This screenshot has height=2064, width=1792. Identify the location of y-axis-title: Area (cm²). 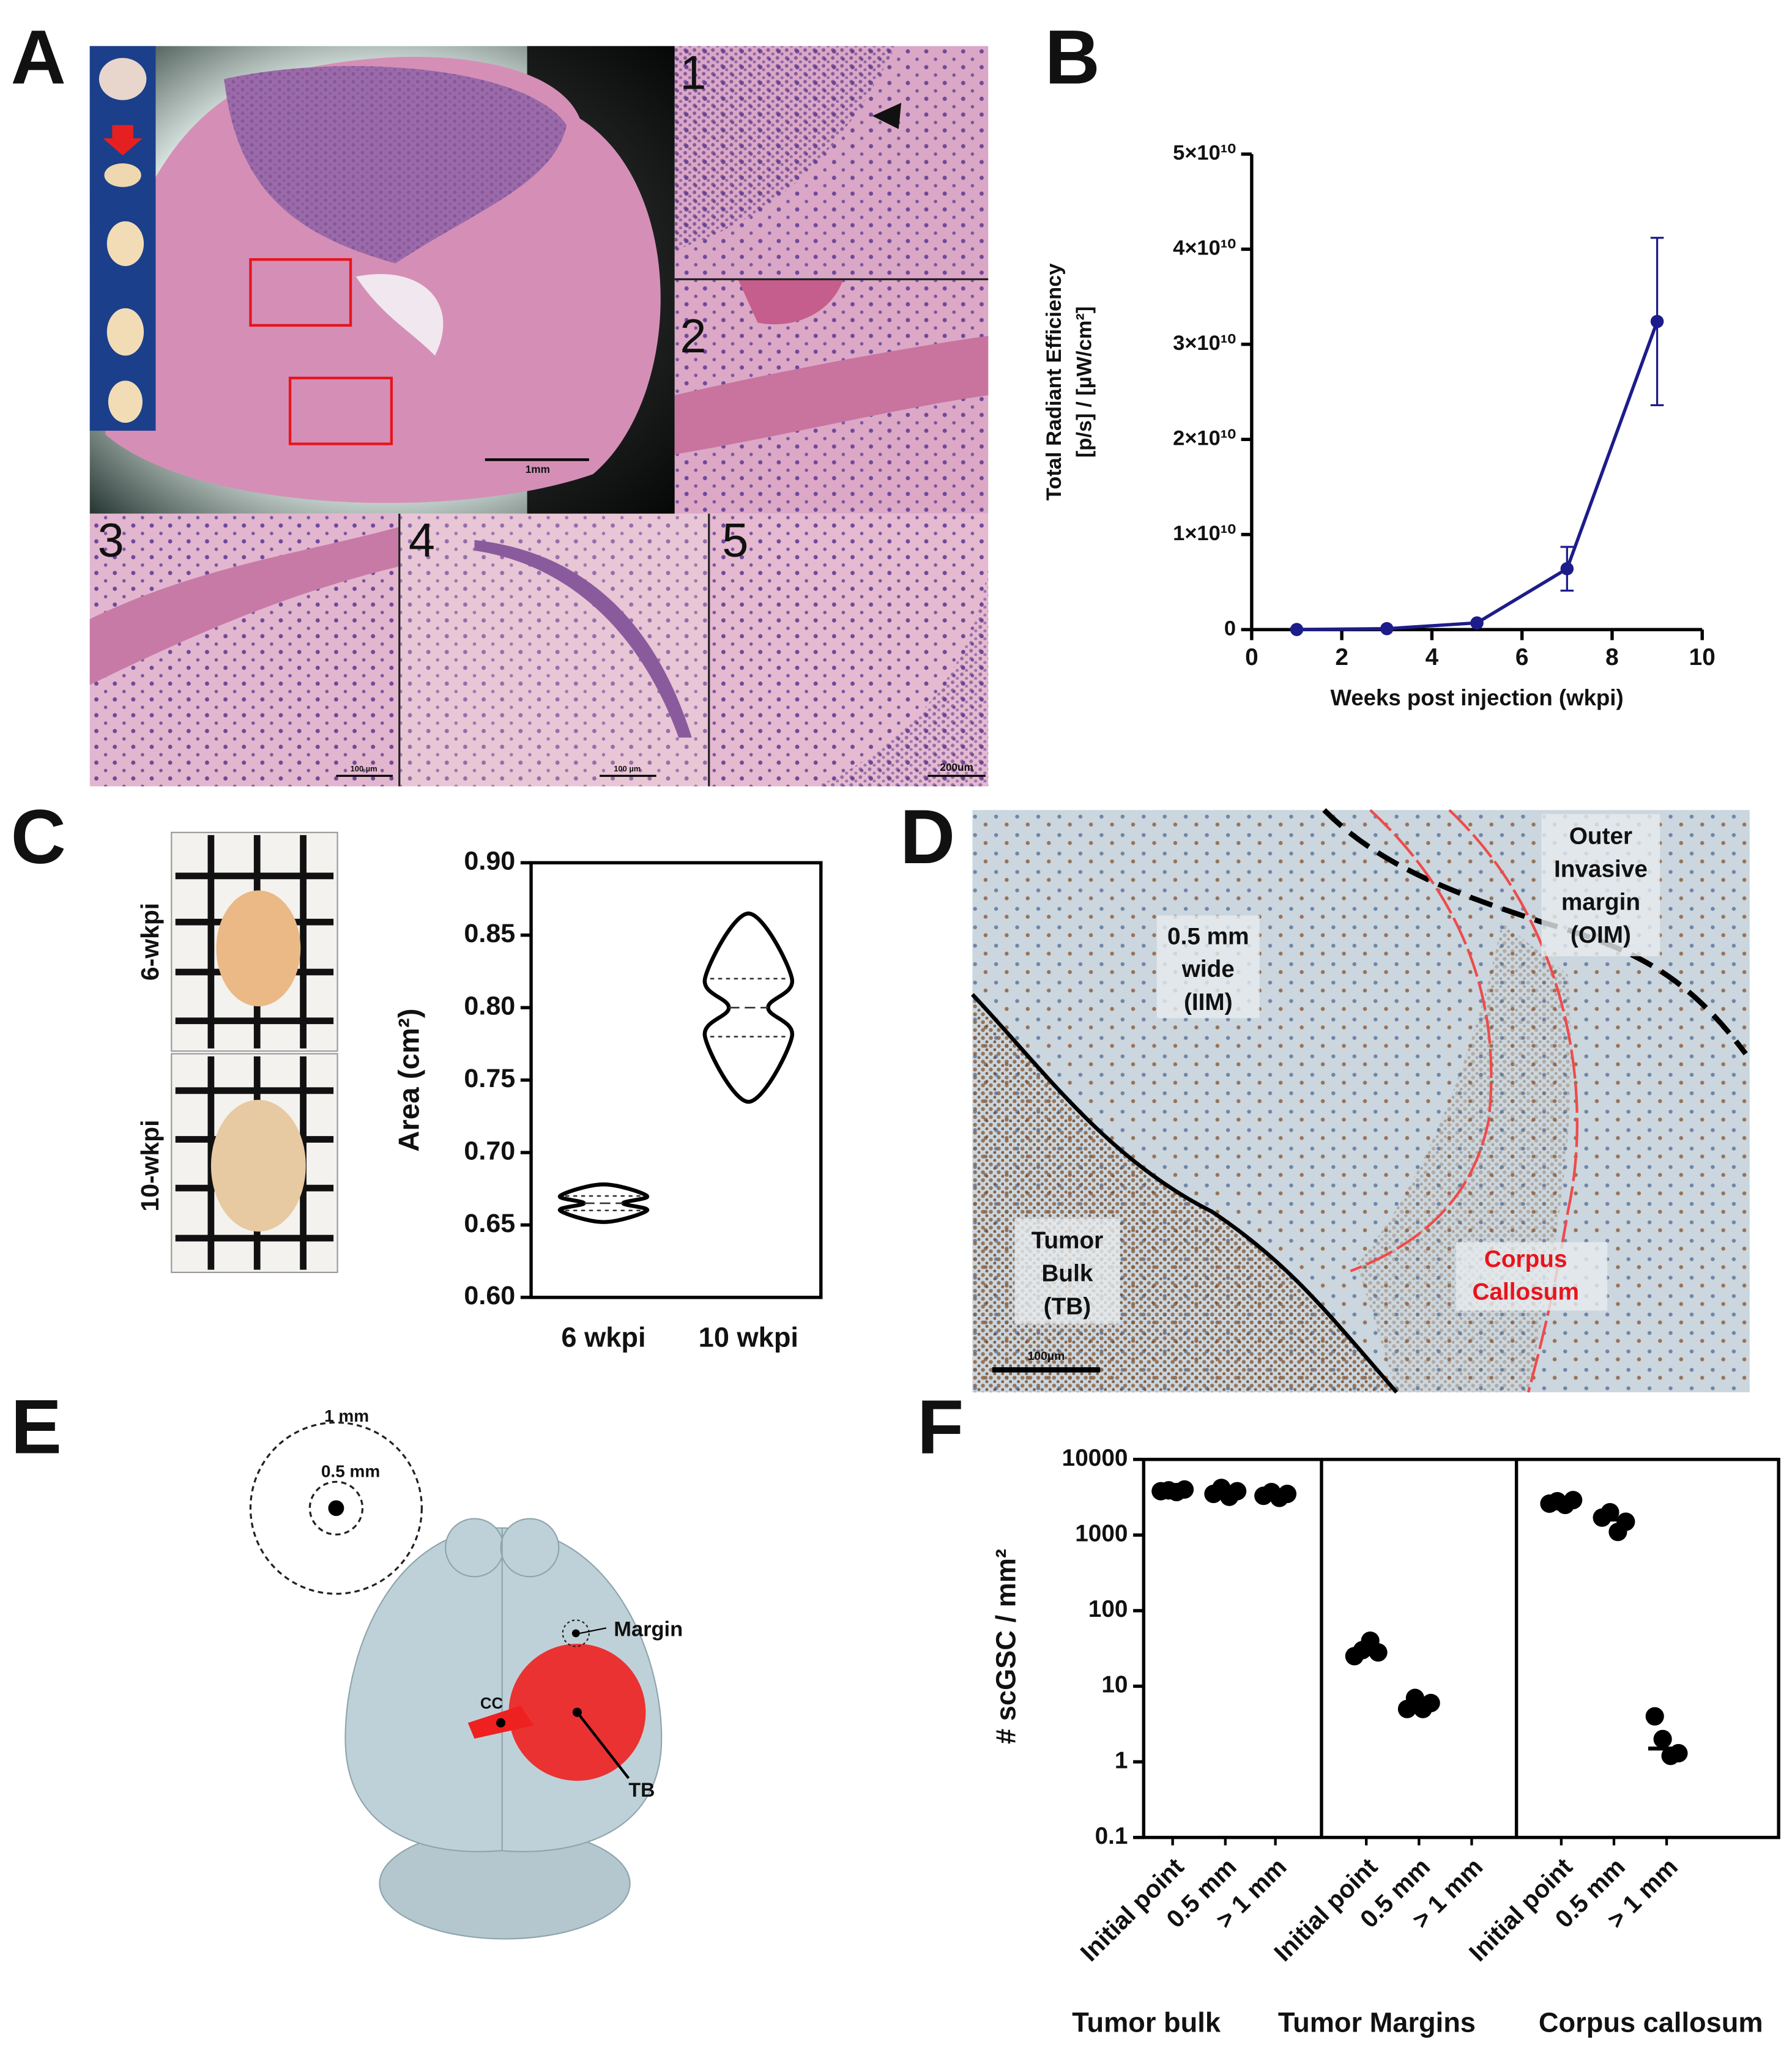
(409, 1079).